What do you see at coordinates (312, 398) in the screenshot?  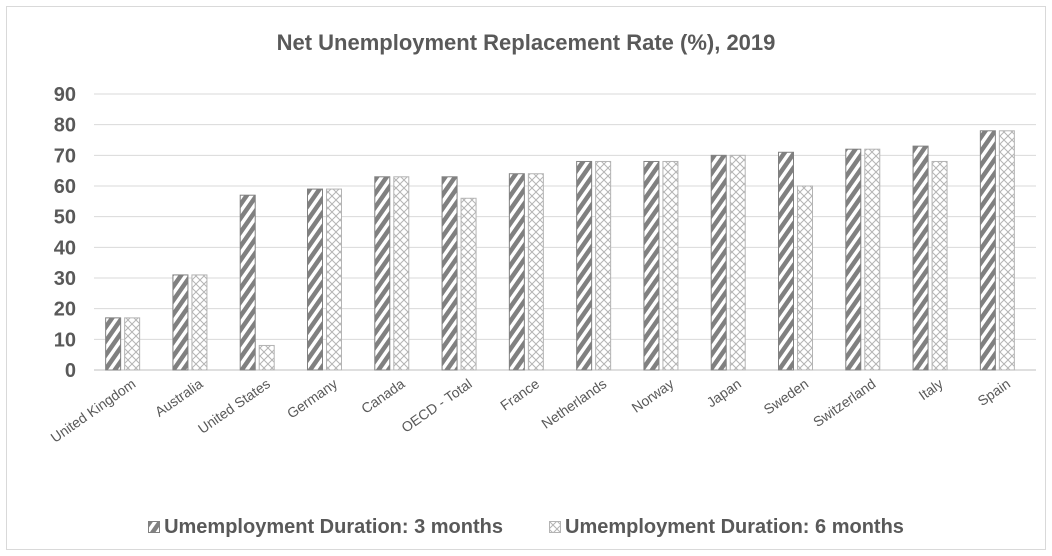 I see `x-tick-label: Germany` at bounding box center [312, 398].